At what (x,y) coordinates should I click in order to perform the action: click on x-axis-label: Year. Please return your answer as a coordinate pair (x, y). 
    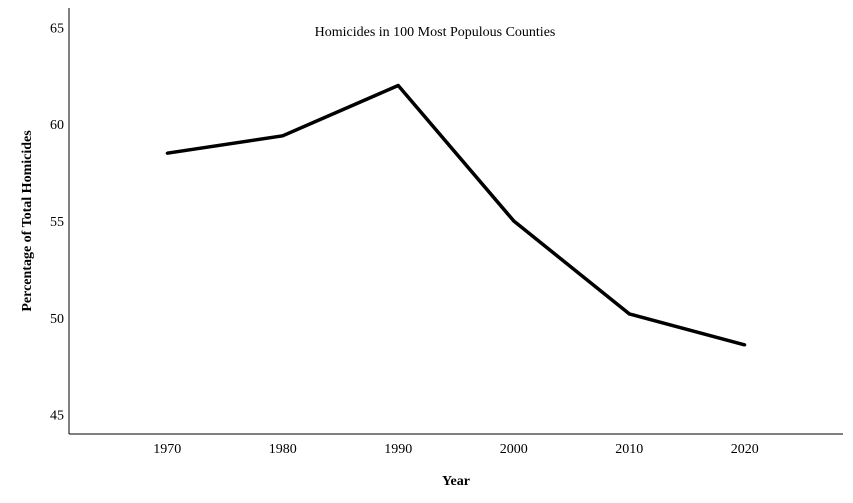
    Looking at the image, I should click on (456, 481).